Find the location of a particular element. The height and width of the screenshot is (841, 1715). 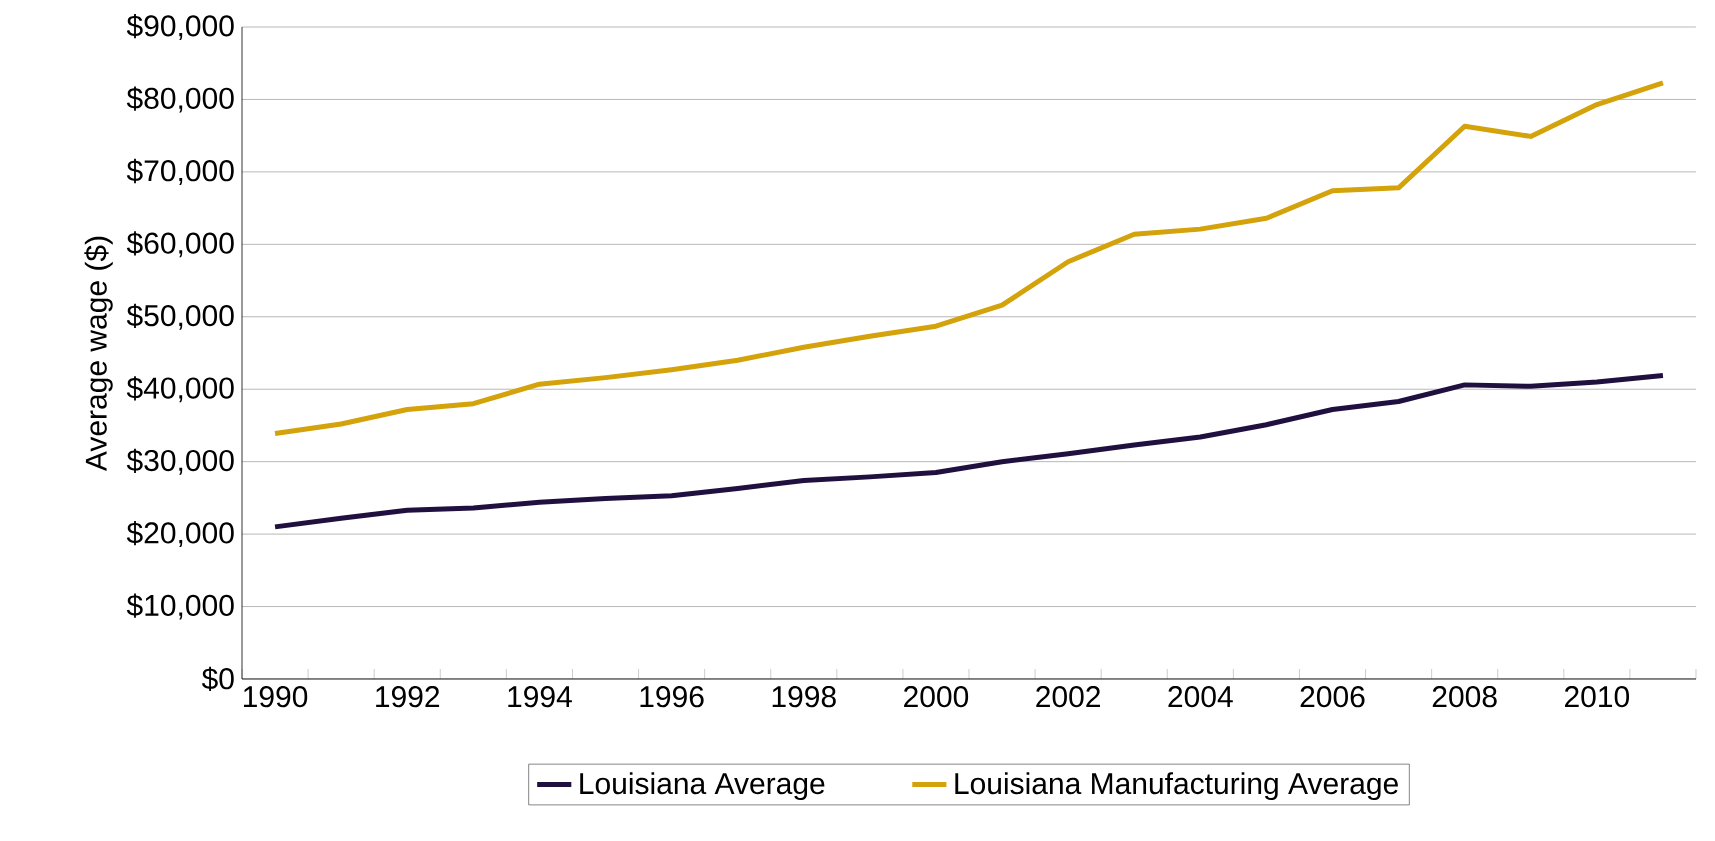

x-tick-label: 1996 is located at coordinates (672, 697).